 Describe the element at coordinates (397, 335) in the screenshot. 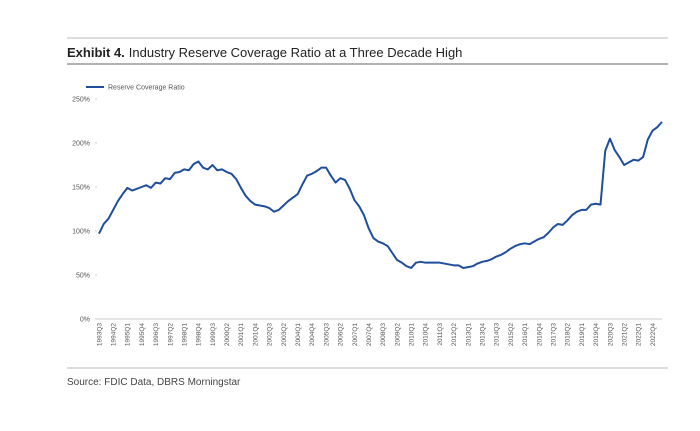

I see `x-tick-label: 2009Q2` at that location.